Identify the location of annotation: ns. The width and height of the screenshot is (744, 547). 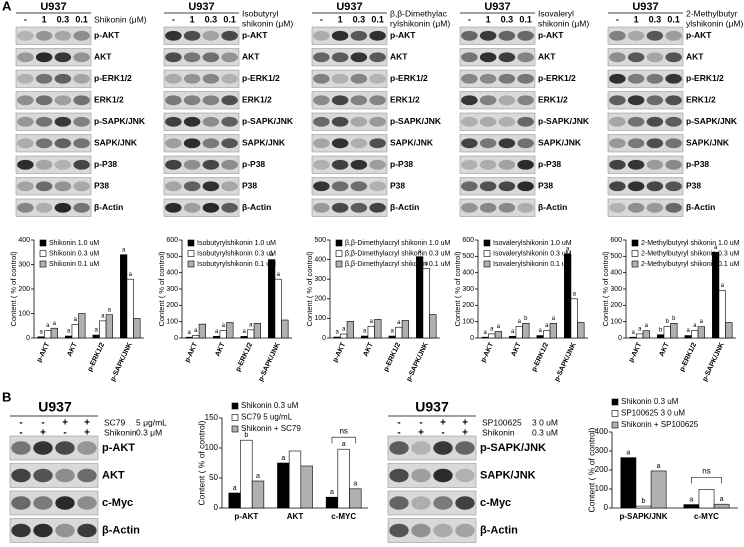
(343, 430).